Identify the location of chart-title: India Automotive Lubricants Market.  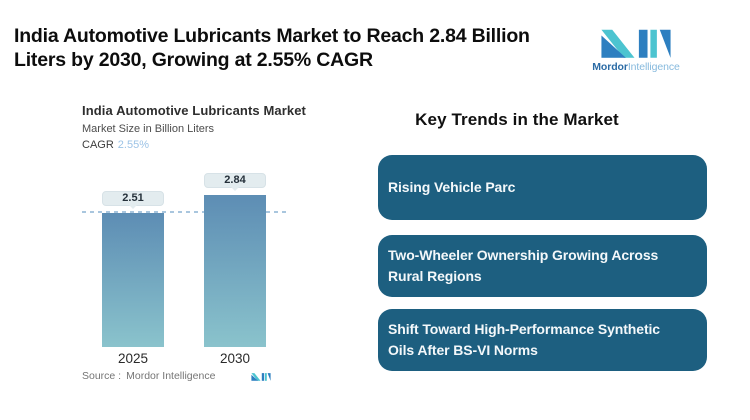
(194, 110).